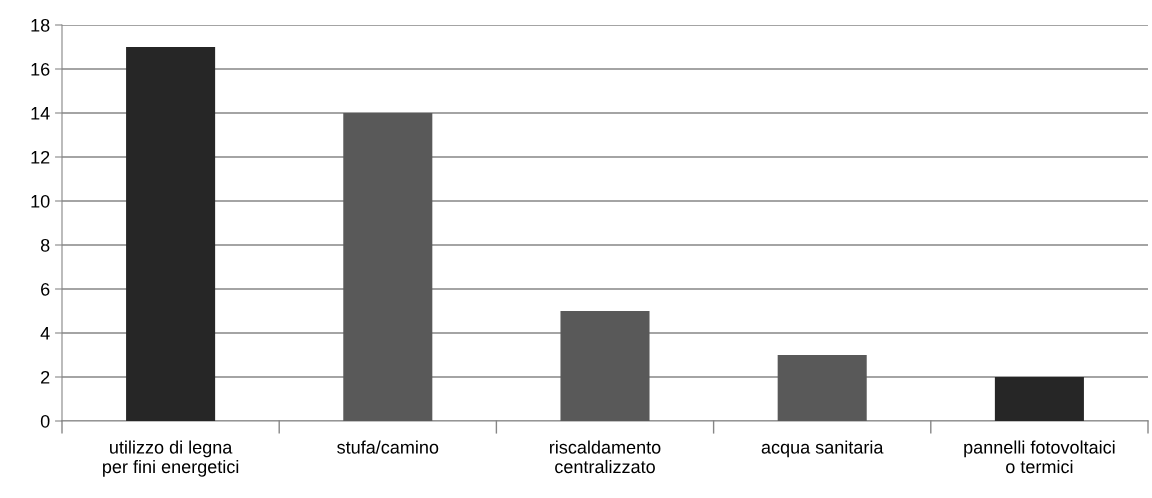  Describe the element at coordinates (40, 157) in the screenshot. I see `y-tick-label: 12` at that location.